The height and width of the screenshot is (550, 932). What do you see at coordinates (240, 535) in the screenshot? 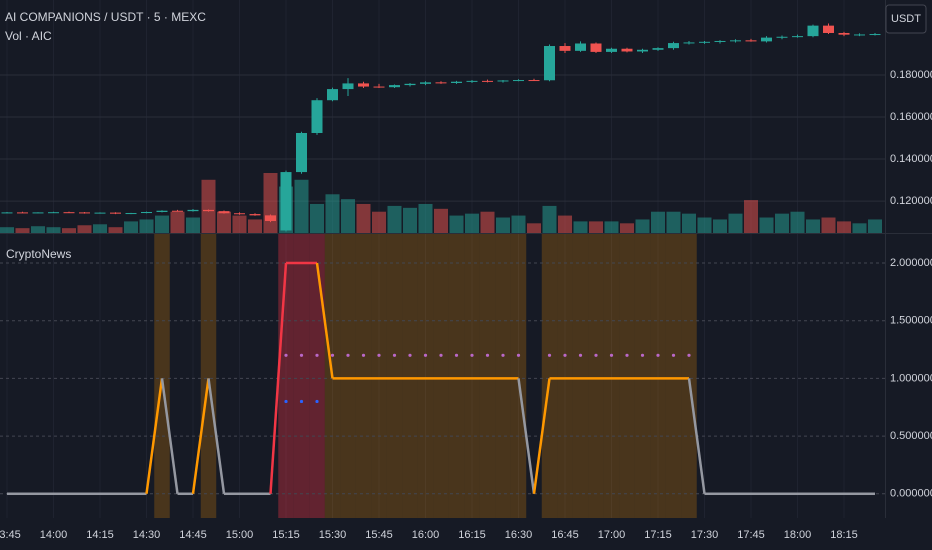
I see `x-tick-label: 15:00` at bounding box center [240, 535].